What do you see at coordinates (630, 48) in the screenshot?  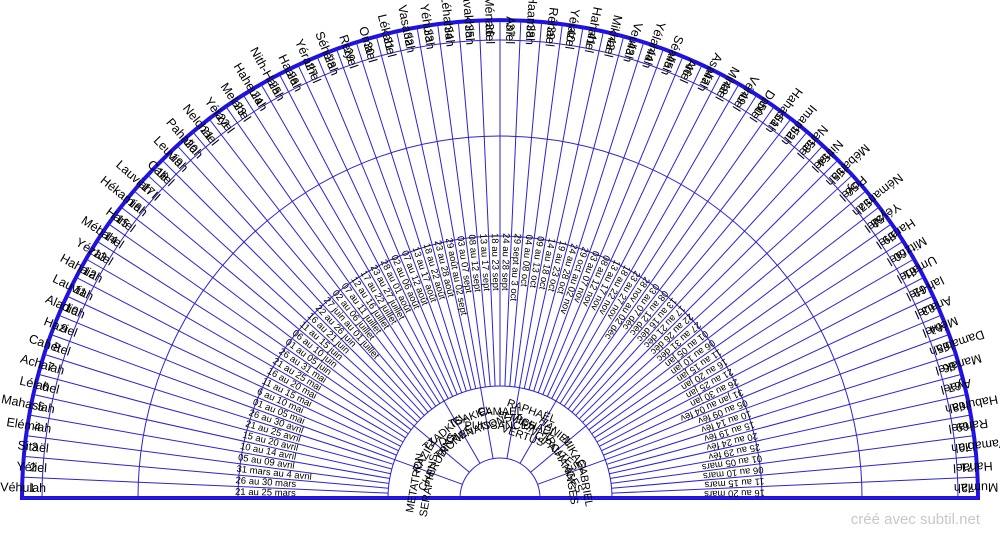 I see `angel-number: 43` at bounding box center [630, 48].